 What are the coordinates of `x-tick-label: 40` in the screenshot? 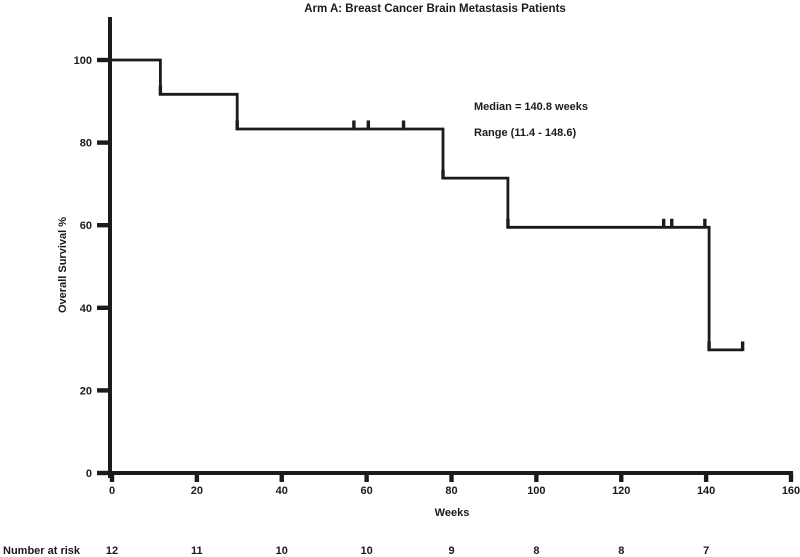 It's located at (282, 491).